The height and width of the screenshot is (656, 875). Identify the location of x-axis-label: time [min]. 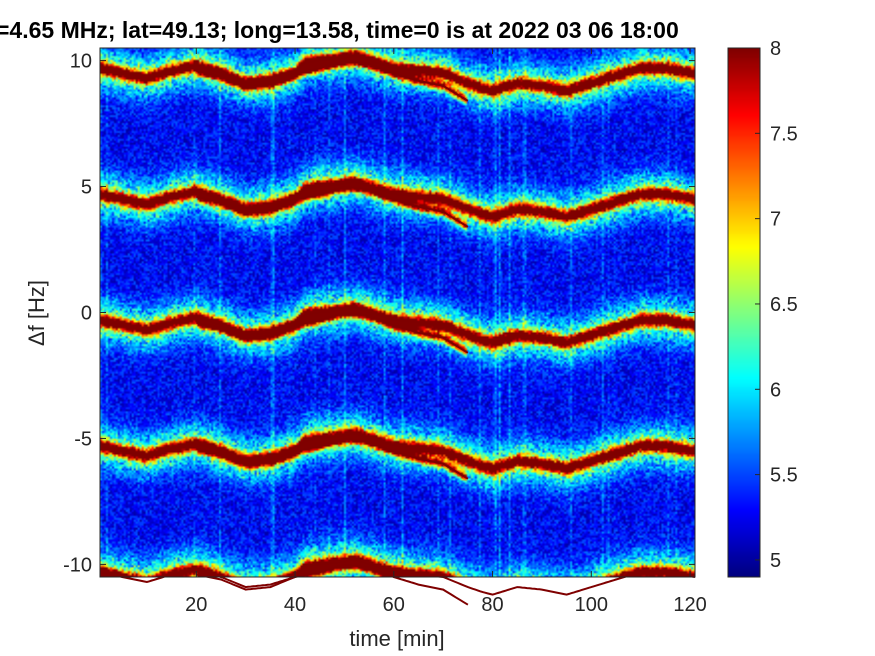
(396, 638).